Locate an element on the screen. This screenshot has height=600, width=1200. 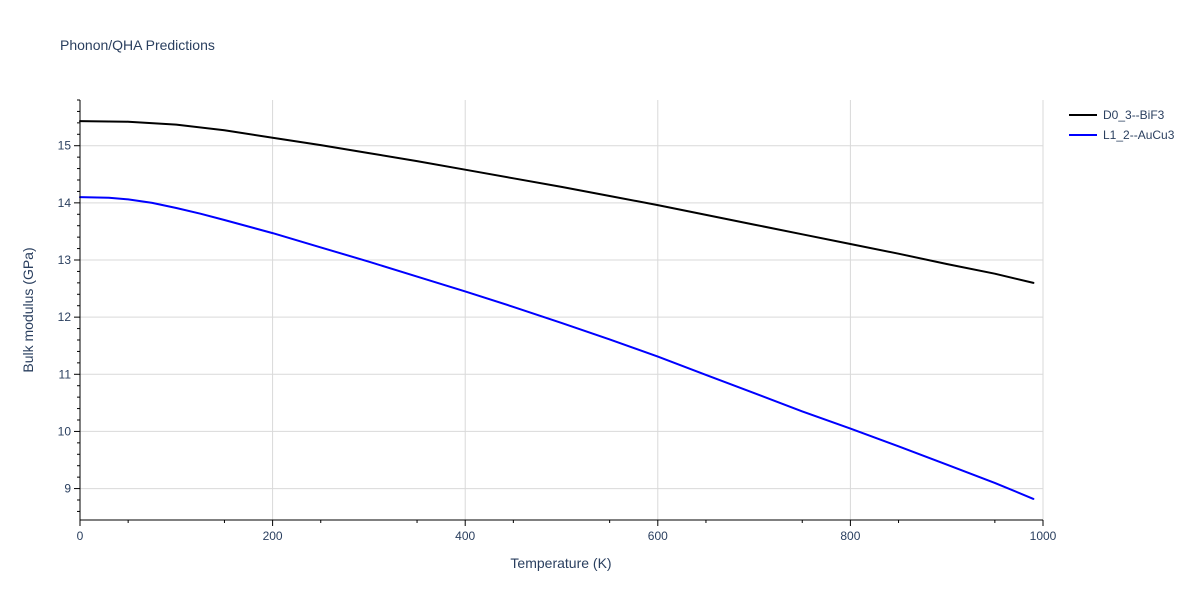
y-tick-label: 14 is located at coordinates (65, 203).